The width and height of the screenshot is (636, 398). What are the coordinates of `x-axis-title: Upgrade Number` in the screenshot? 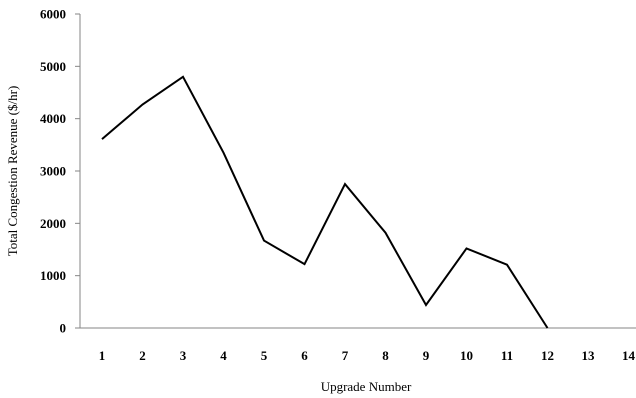 It's located at (366, 386).